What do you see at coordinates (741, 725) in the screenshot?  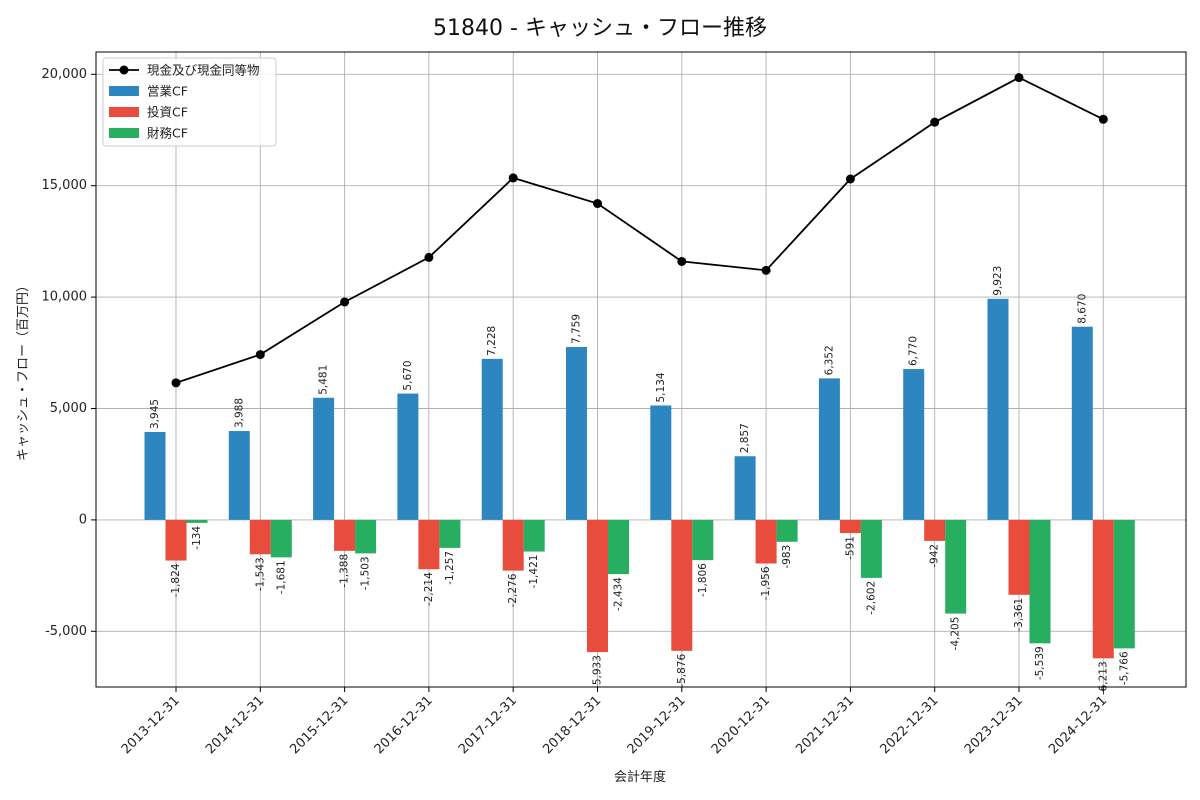 I see `x-tick-label: 2020-12-31` at bounding box center [741, 725].